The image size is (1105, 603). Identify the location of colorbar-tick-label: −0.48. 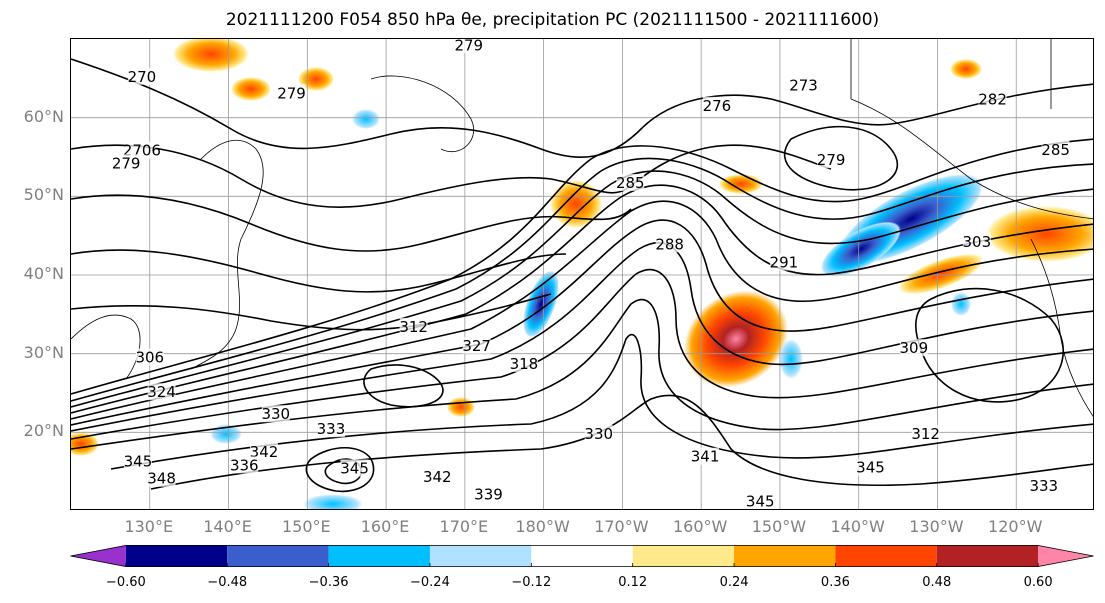
(227, 582).